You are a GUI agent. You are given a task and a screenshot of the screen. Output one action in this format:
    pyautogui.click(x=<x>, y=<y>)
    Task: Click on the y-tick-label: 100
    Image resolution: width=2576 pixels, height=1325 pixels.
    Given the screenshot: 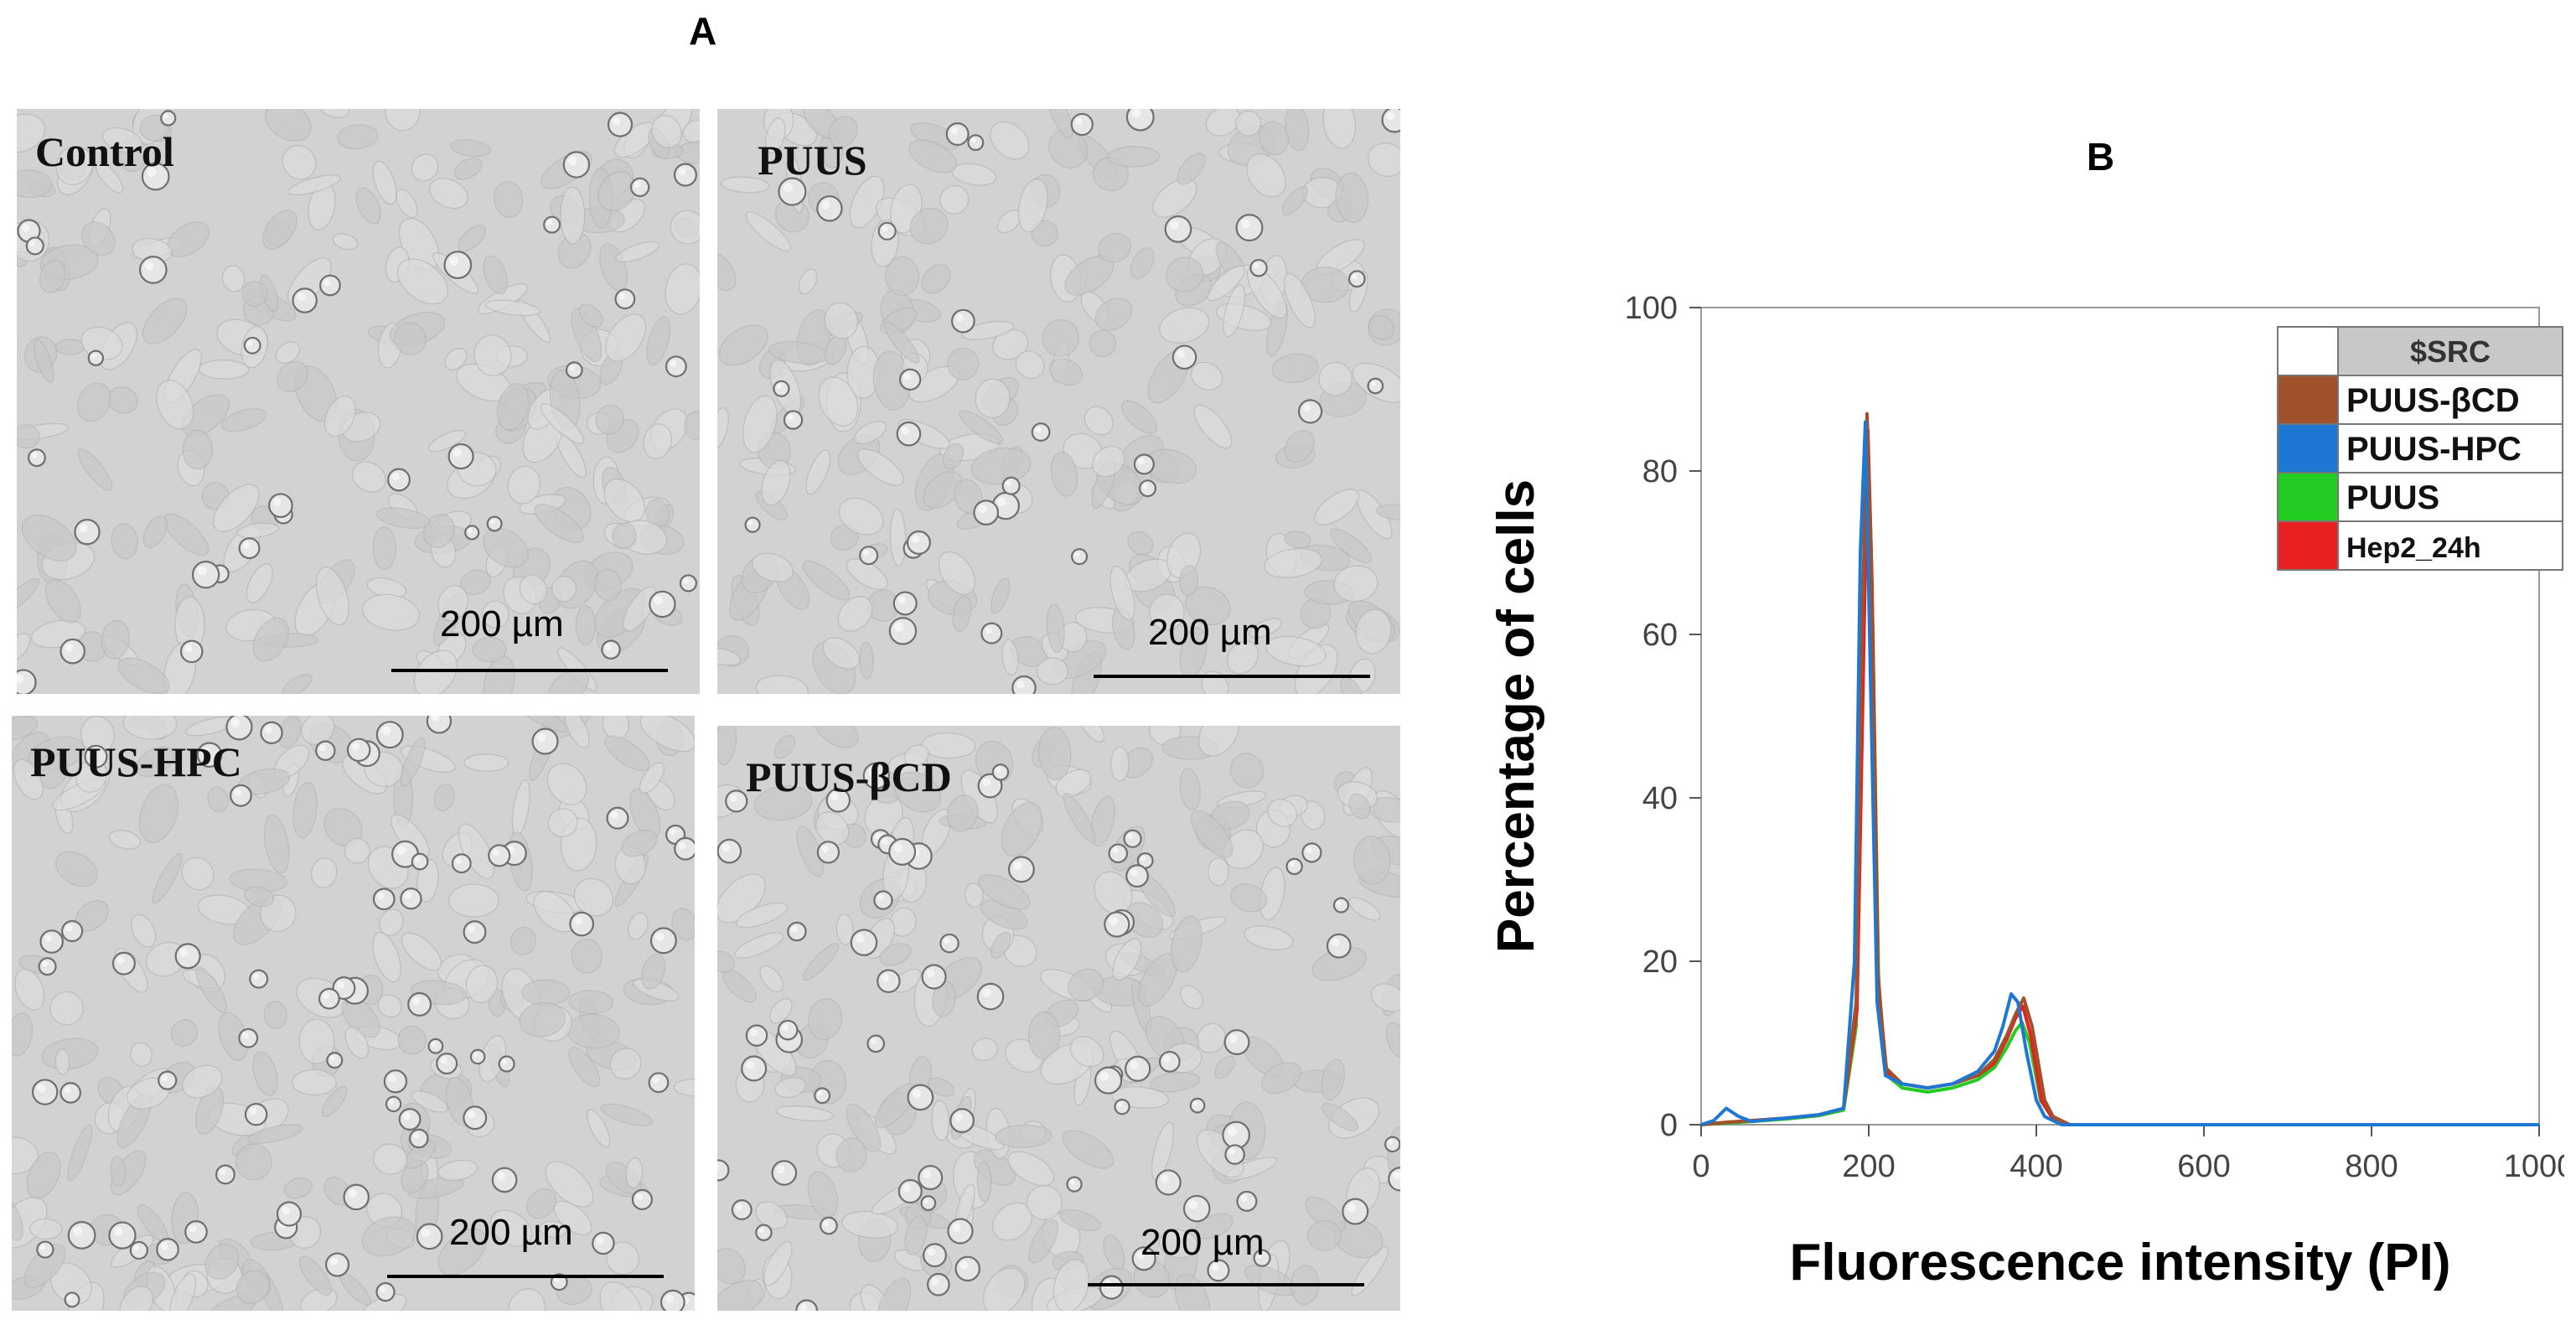 What is the action you would take?
    pyautogui.click(x=1651, y=309)
    